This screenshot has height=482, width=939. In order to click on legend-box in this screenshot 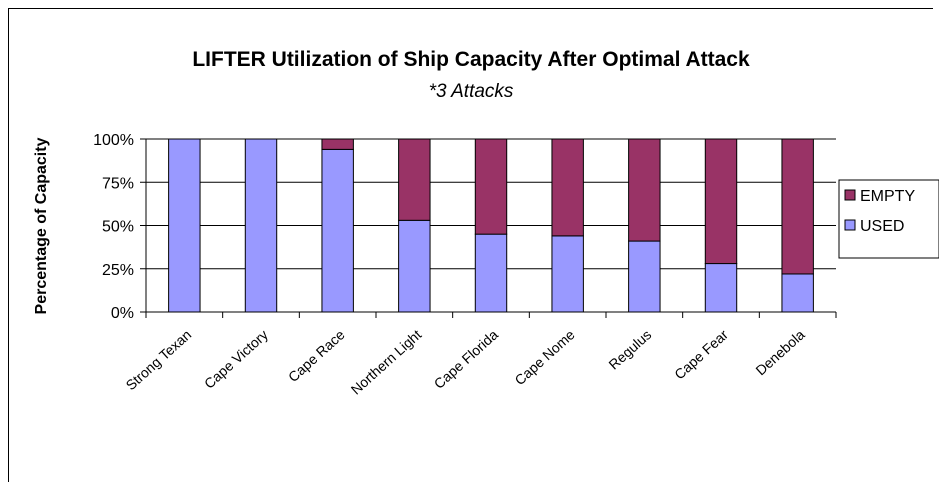, I will do `click(888, 219)`.